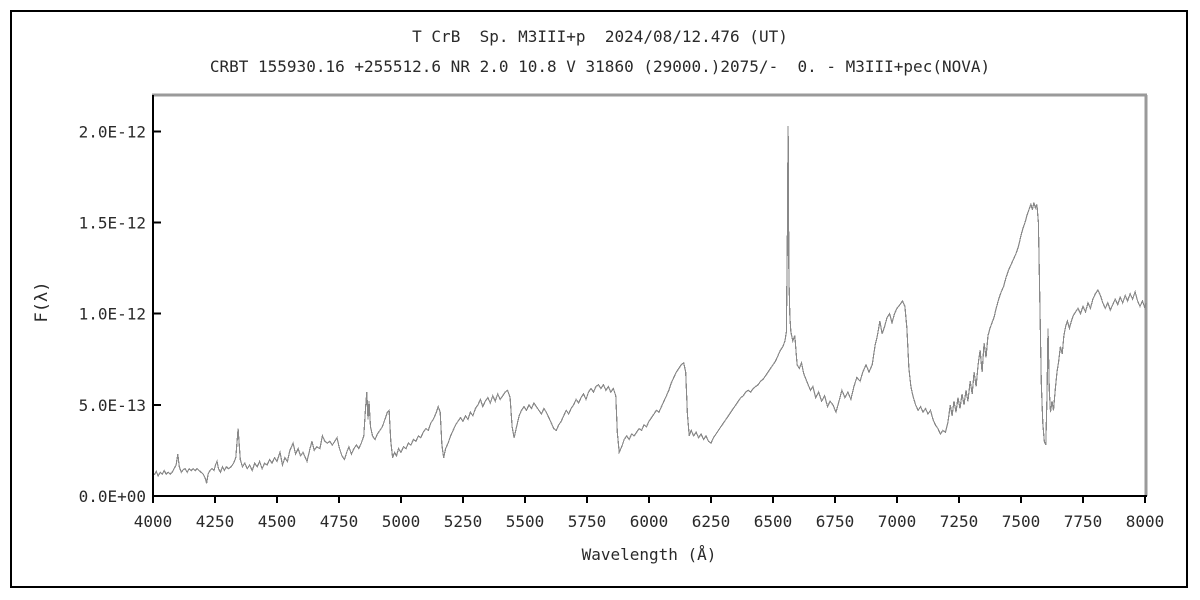  I want to click on x-tick-label: 7000, so click(897, 521).